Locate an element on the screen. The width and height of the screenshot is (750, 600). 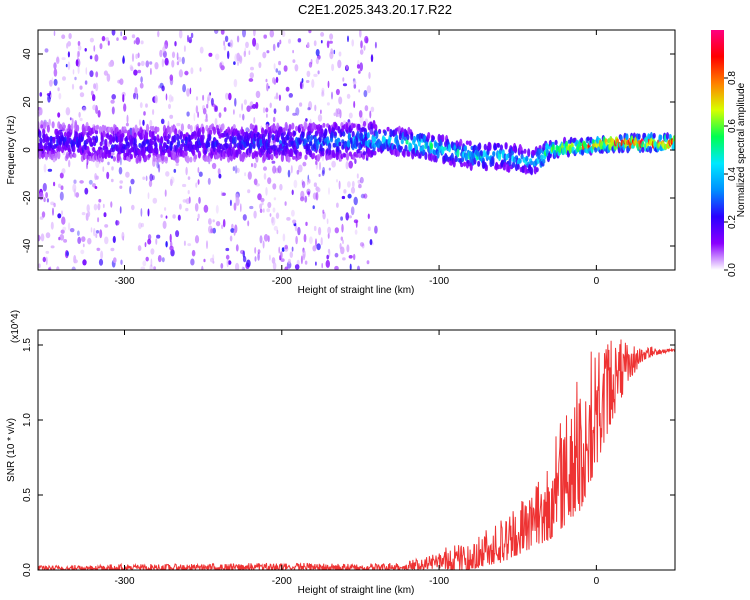
colorbar-ticks: 0.0 0.2 0.4 0.6 0.8 is located at coordinates (731, 174).